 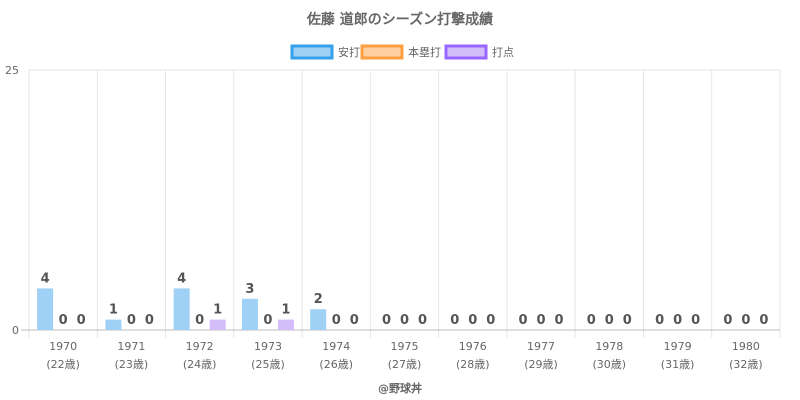 What do you see at coordinates (268, 346) in the screenshot?
I see `x-tick-label: 1973` at bounding box center [268, 346].